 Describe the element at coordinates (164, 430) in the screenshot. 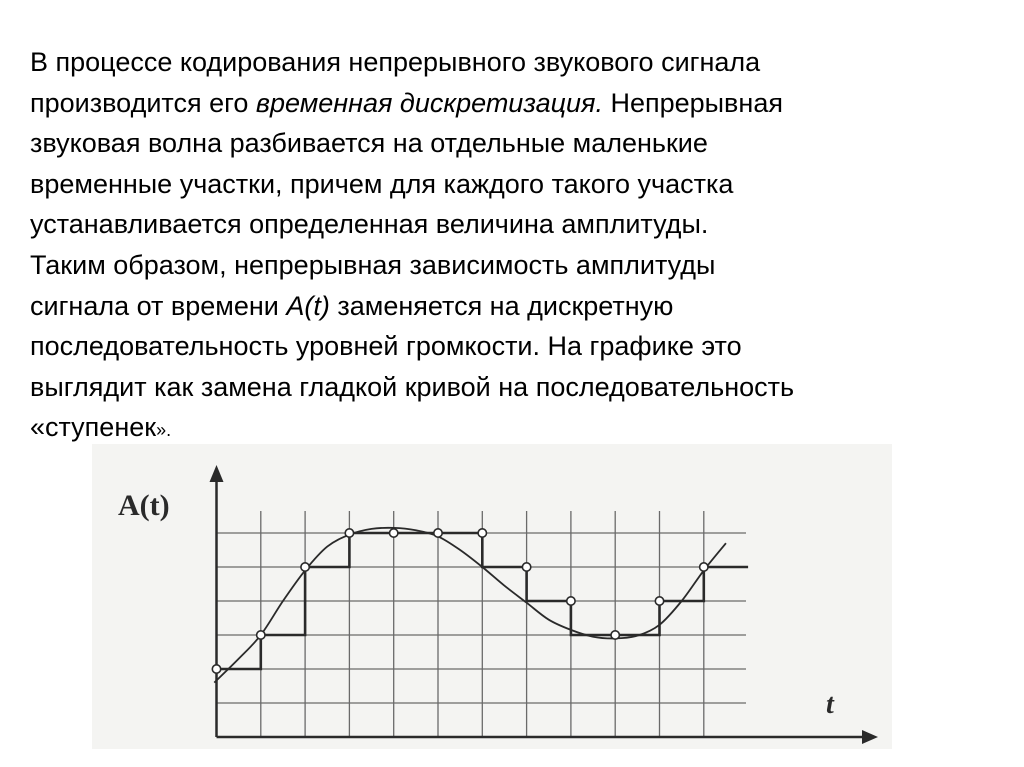

I see `text-segment: ».` at that location.